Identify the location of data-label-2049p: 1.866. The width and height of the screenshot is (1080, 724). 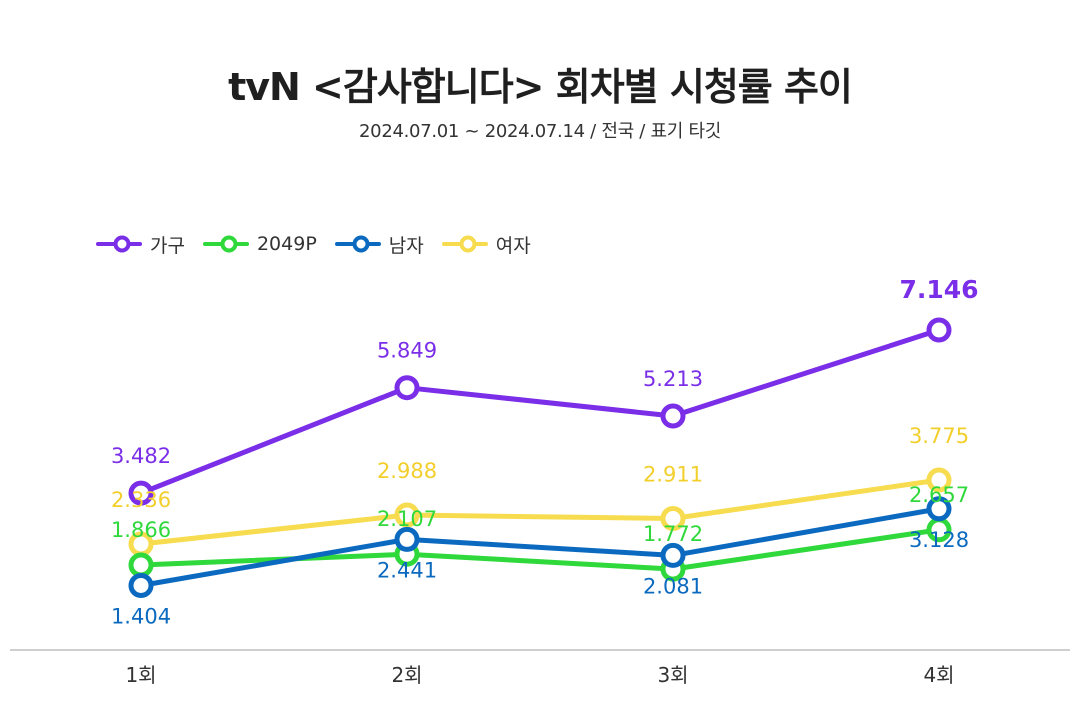
(141, 530).